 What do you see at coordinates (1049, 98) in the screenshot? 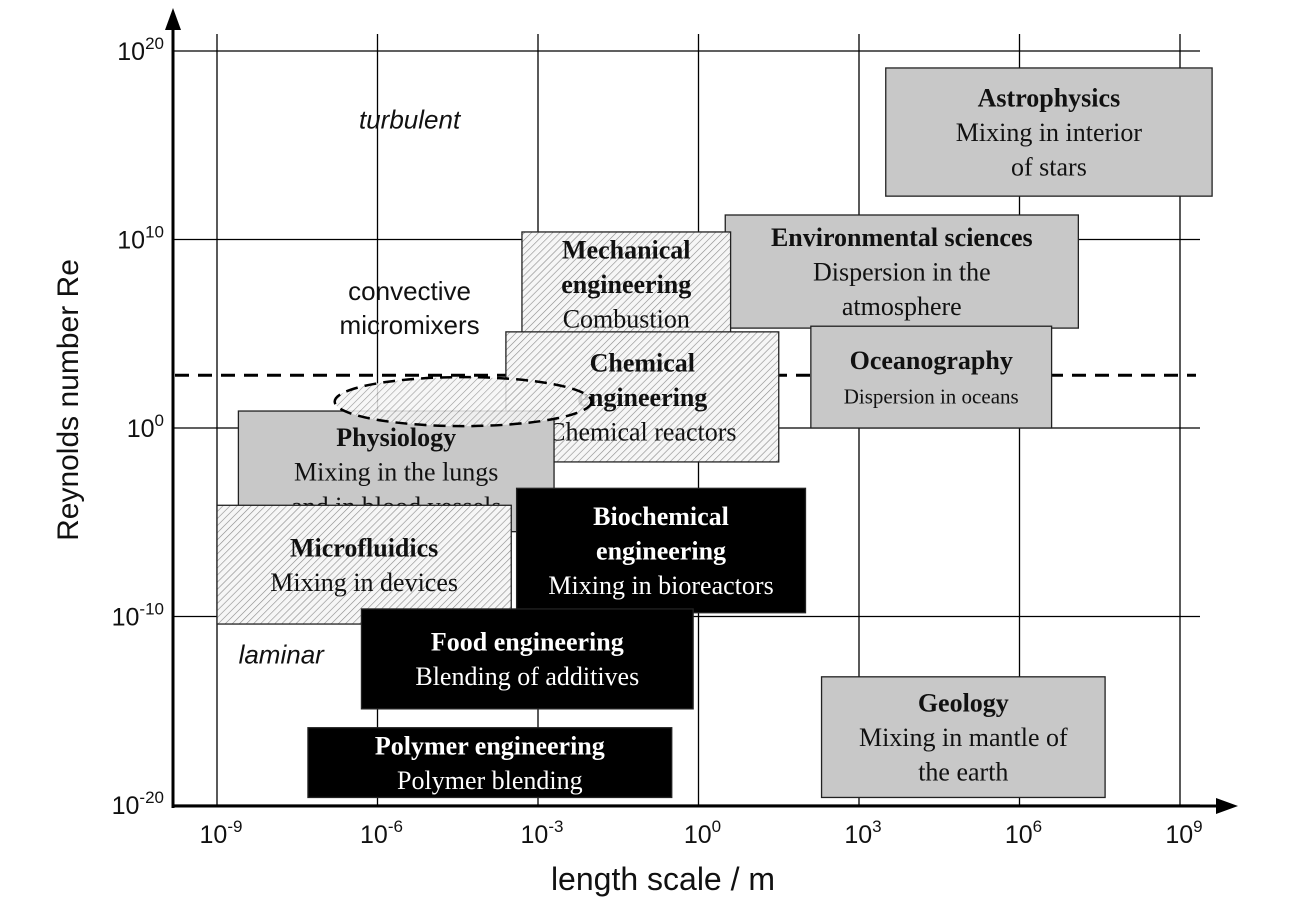
I see `region-title: Astrophysics` at bounding box center [1049, 98].